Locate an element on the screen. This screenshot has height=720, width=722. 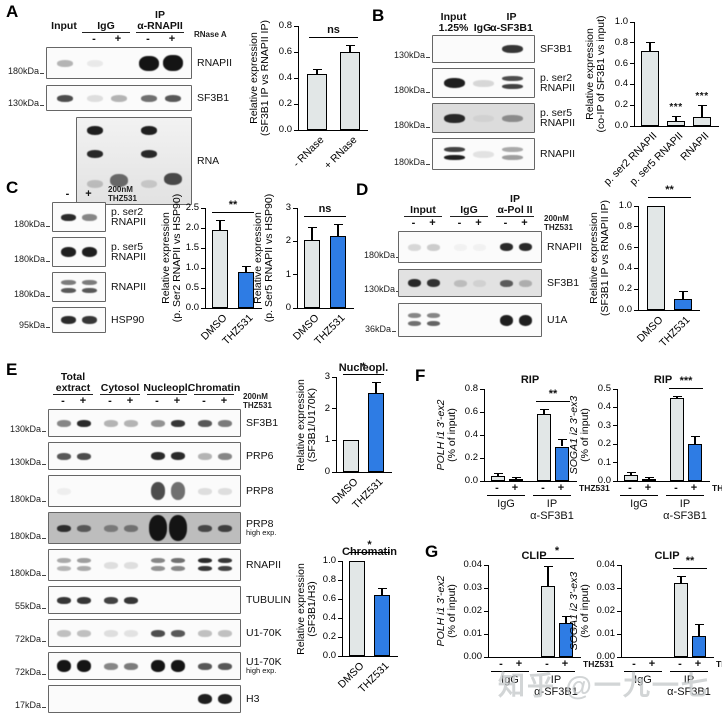
y-tick-label: 0.5 is located at coordinates (192, 287).